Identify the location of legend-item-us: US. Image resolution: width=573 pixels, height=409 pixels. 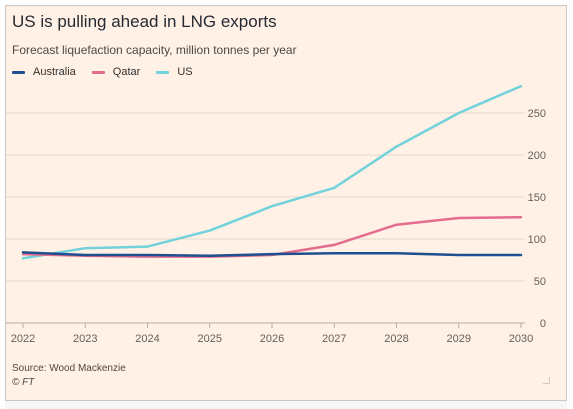
(174, 72).